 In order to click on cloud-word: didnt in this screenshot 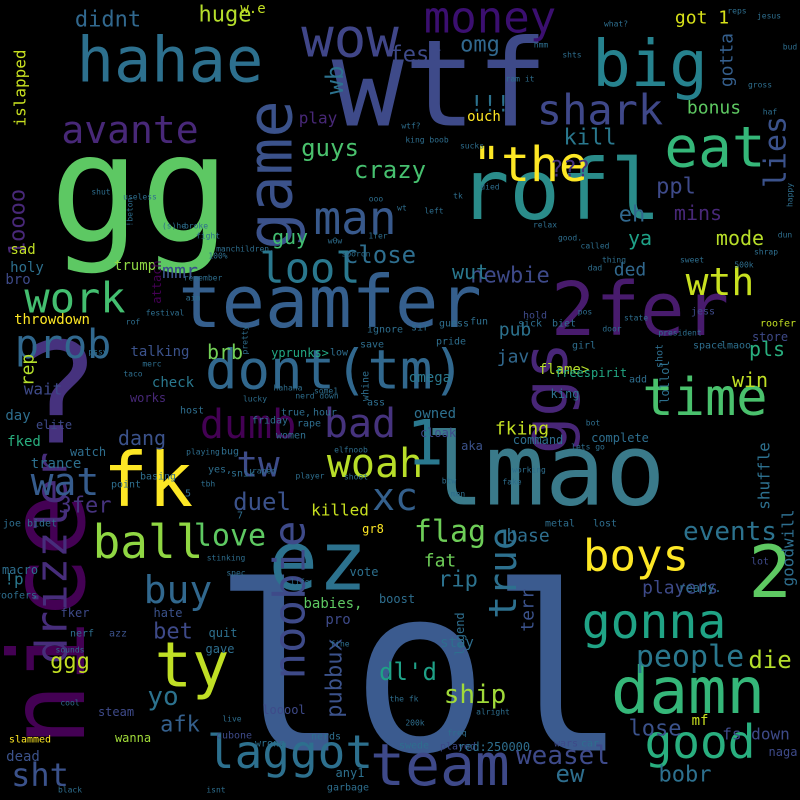, I will do `click(108, 20)`.